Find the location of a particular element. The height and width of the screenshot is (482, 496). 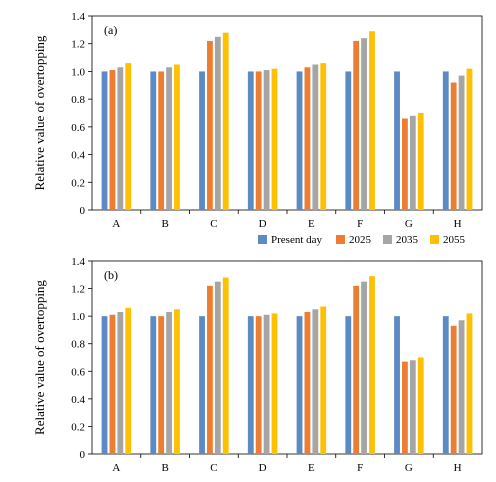

legend-entry: Present day is located at coordinates (297, 240).